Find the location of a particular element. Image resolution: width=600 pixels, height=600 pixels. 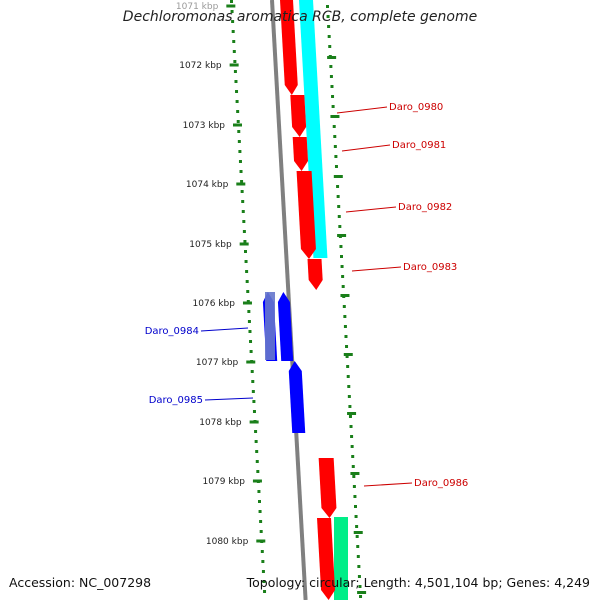

gene-label: Daro_0982 is located at coordinates (425, 207).